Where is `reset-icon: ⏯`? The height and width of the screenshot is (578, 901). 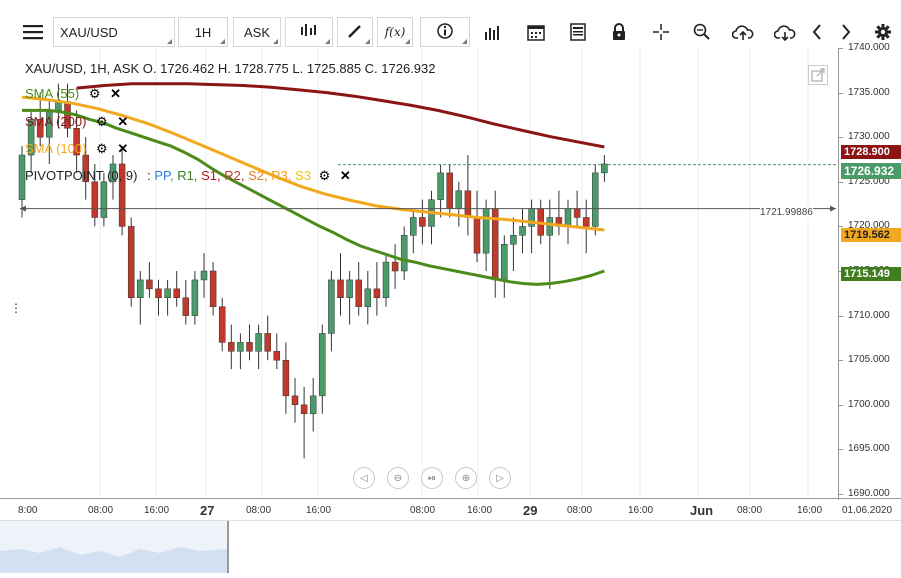
reset-icon: ⏯ is located at coordinates (432, 478).